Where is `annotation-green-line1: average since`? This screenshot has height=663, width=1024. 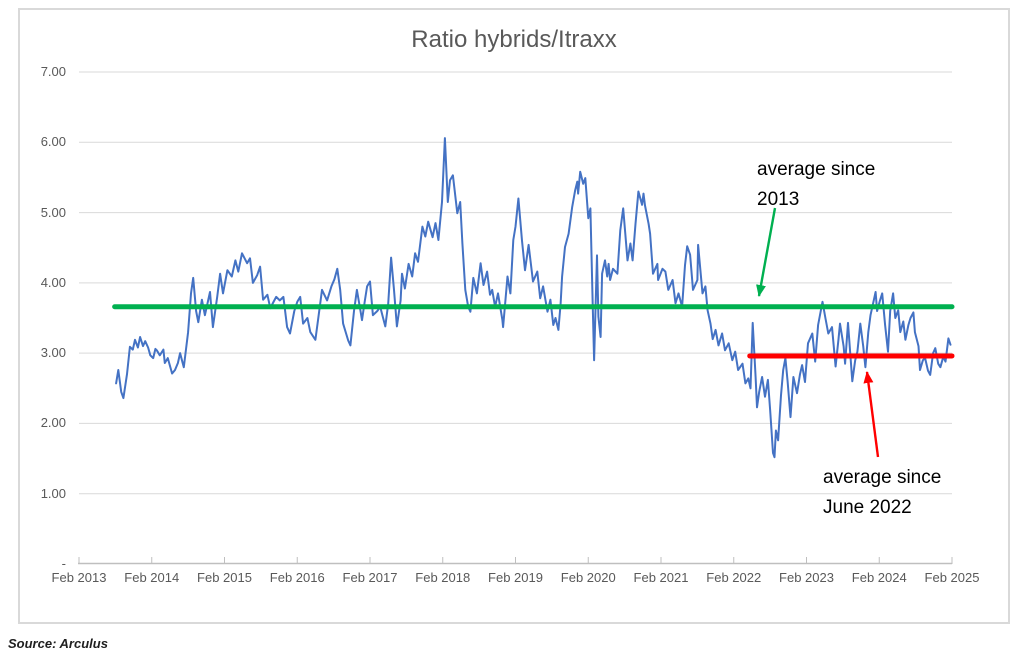
annotation-green-line1: average since is located at coordinates (816, 169).